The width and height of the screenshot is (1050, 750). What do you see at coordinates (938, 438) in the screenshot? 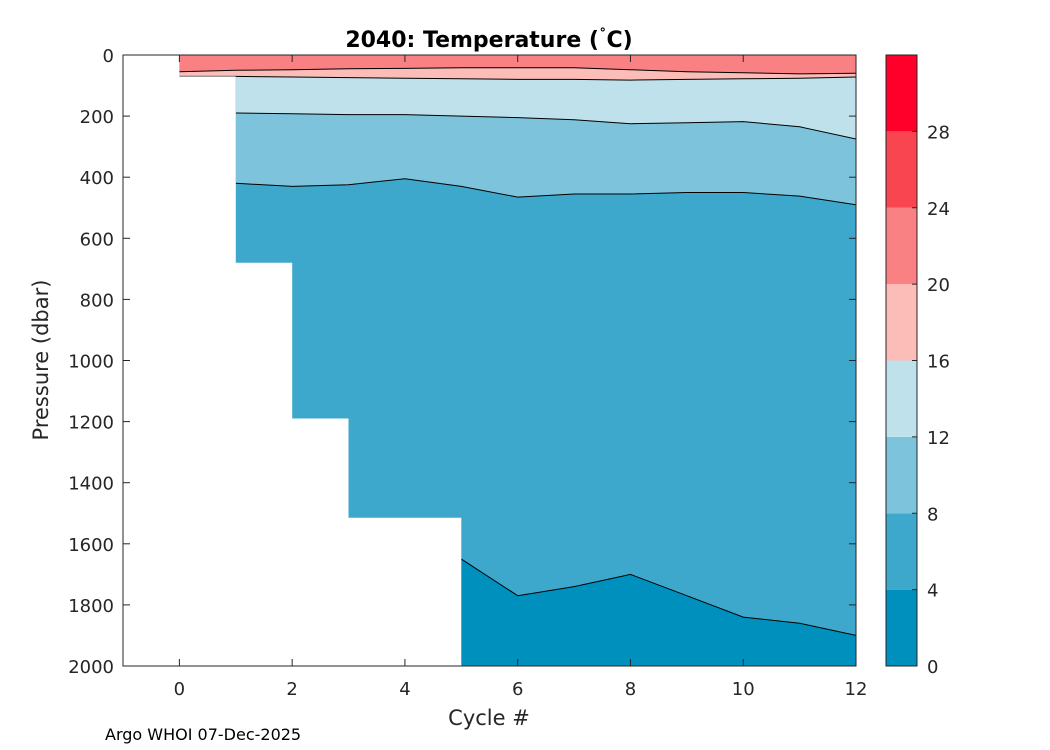
I see `colorbar-tick-label: 12` at bounding box center [938, 438].